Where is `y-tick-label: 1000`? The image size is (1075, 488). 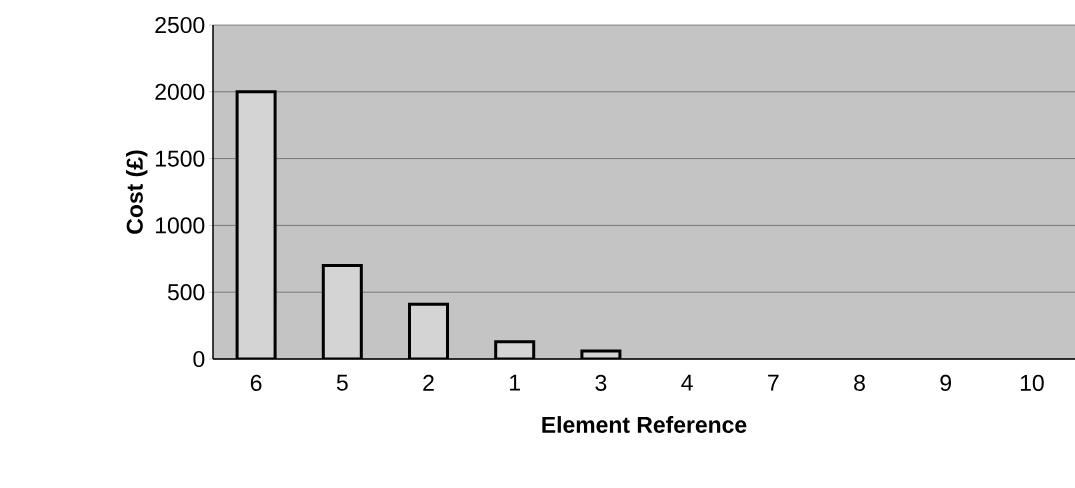
y-tick-label: 1000 is located at coordinates (180, 225).